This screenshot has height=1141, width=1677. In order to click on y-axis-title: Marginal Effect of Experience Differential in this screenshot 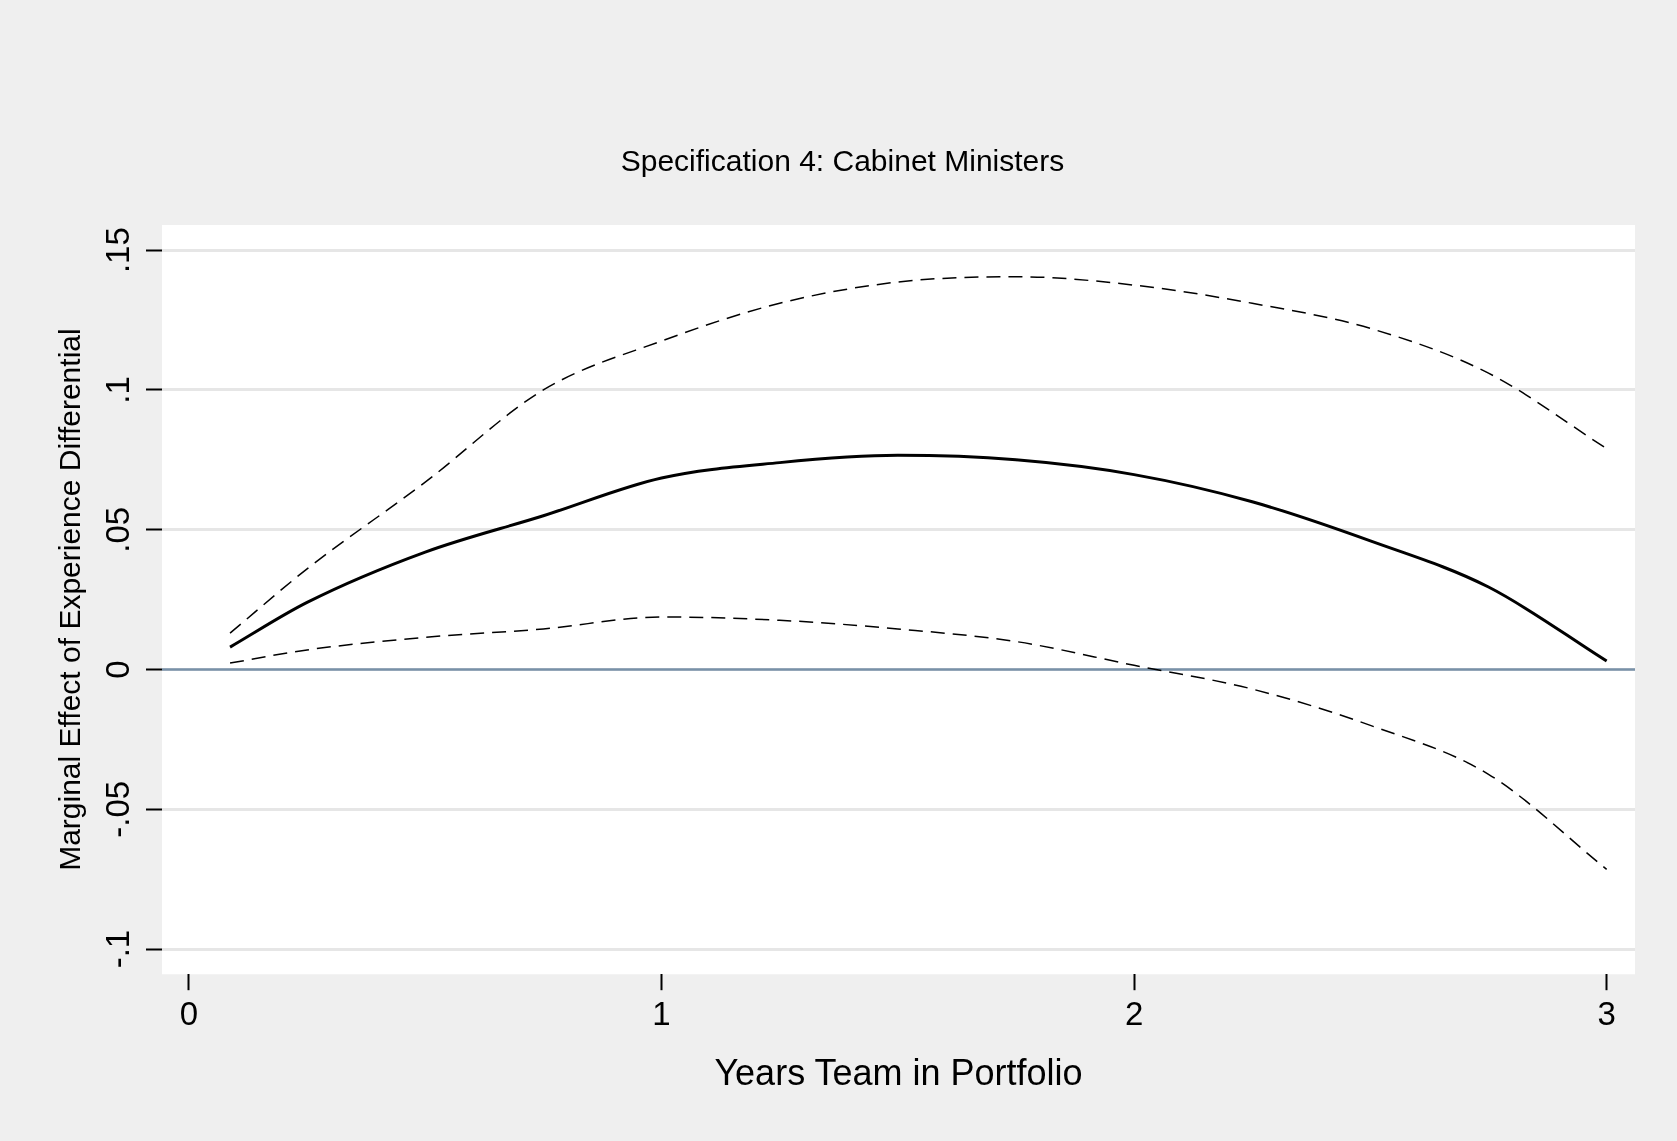, I will do `click(70, 599)`.